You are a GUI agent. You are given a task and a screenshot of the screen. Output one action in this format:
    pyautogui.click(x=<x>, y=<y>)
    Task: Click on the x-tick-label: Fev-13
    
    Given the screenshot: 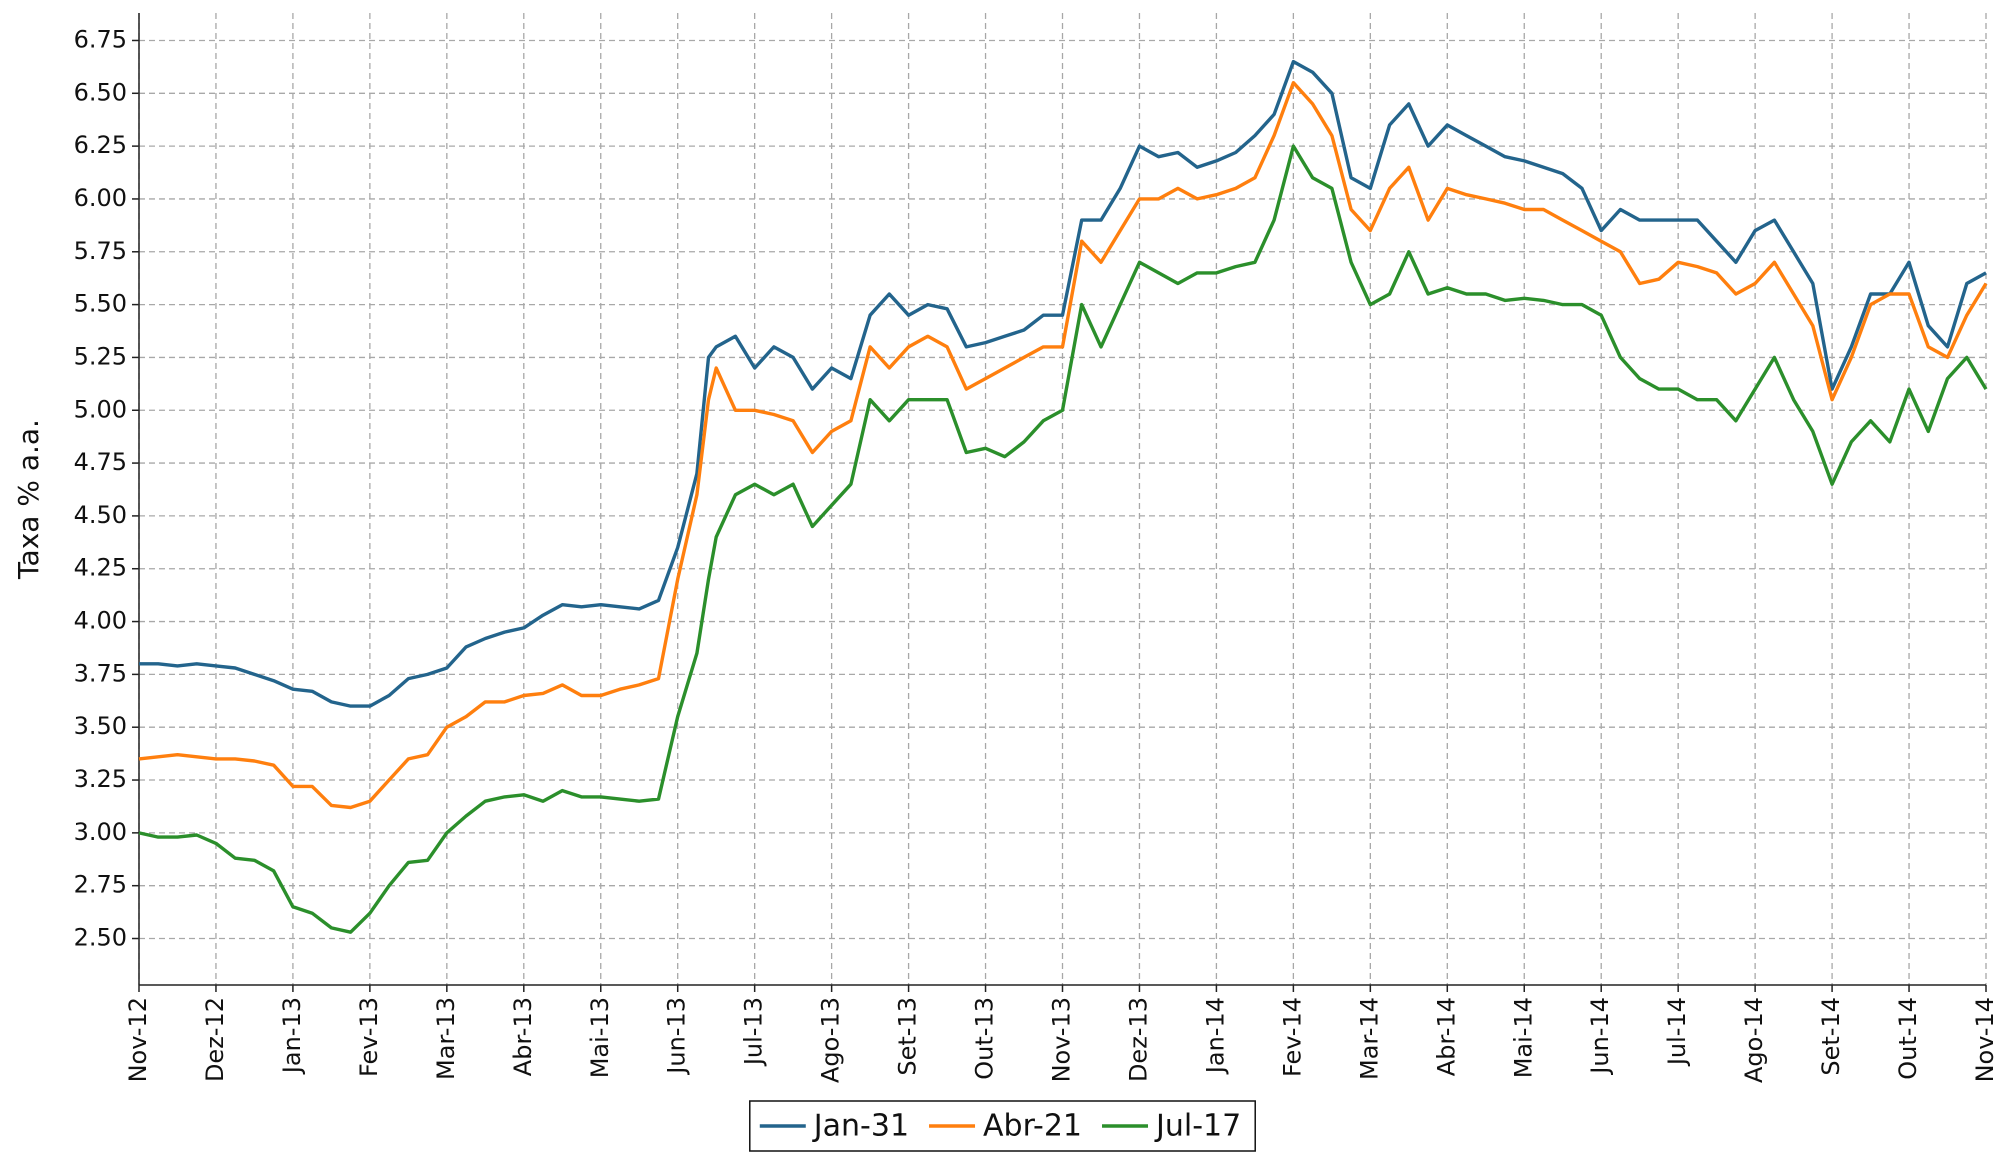 What is the action you would take?
    pyautogui.click(x=369, y=1037)
    